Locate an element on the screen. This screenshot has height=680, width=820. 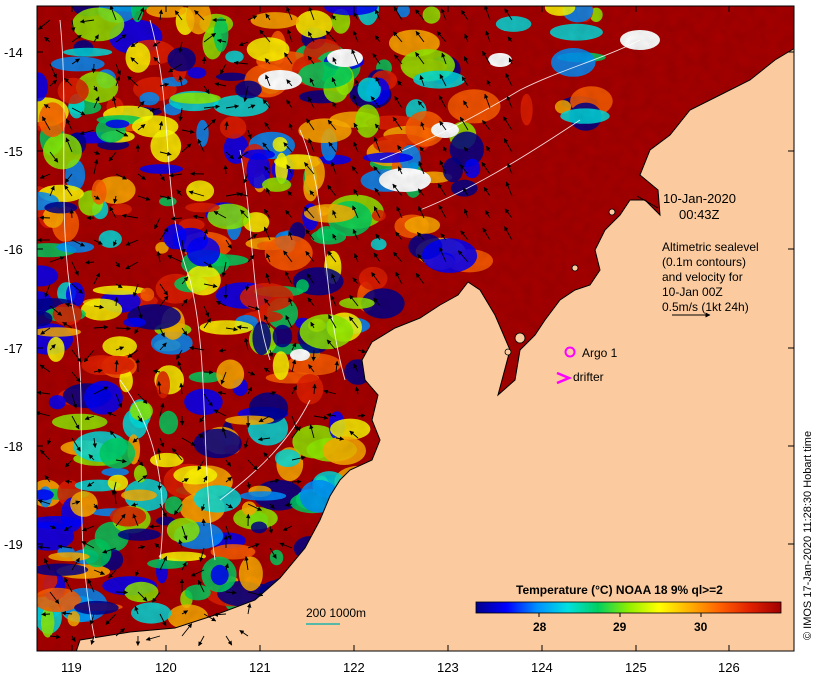
altimetry-line-2: (0.1m contours) is located at coordinates (704, 262).